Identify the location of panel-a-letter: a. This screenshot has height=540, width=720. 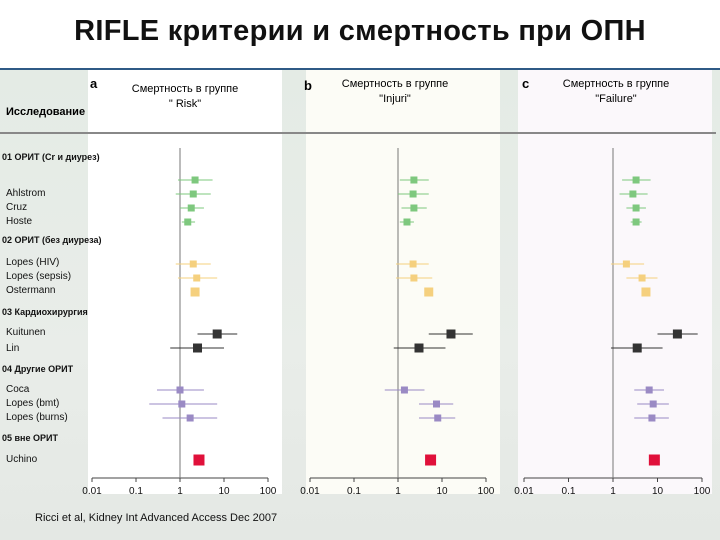
(94, 83).